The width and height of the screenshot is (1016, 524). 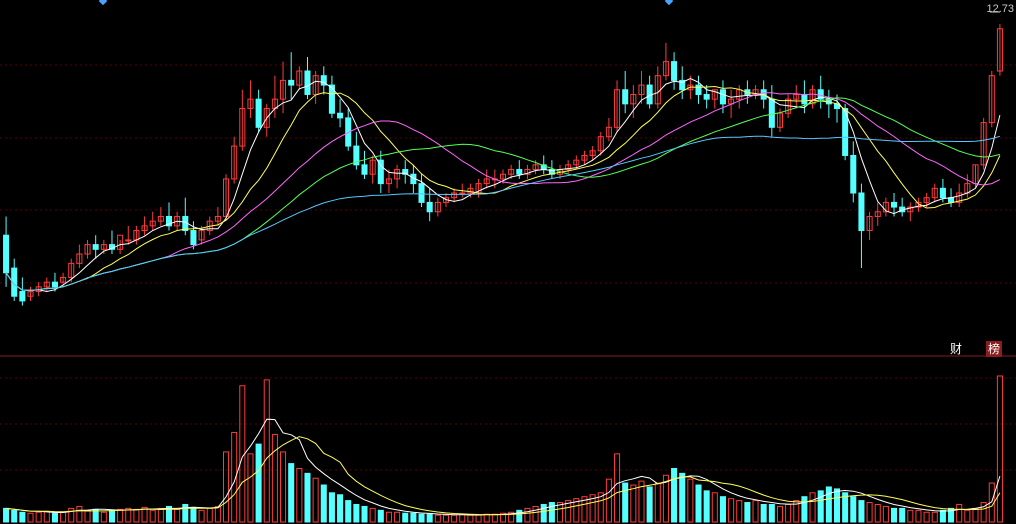 I want to click on finance-tag-button: 财, so click(x=955, y=349).